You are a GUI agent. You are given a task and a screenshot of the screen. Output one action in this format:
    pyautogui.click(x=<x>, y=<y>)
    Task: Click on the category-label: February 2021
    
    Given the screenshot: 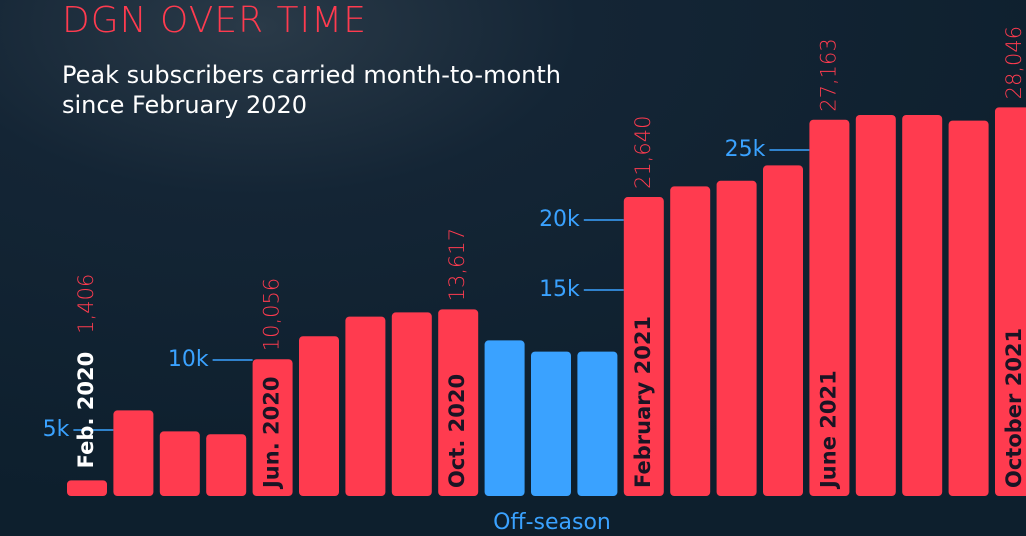 What is the action you would take?
    pyautogui.click(x=643, y=402)
    